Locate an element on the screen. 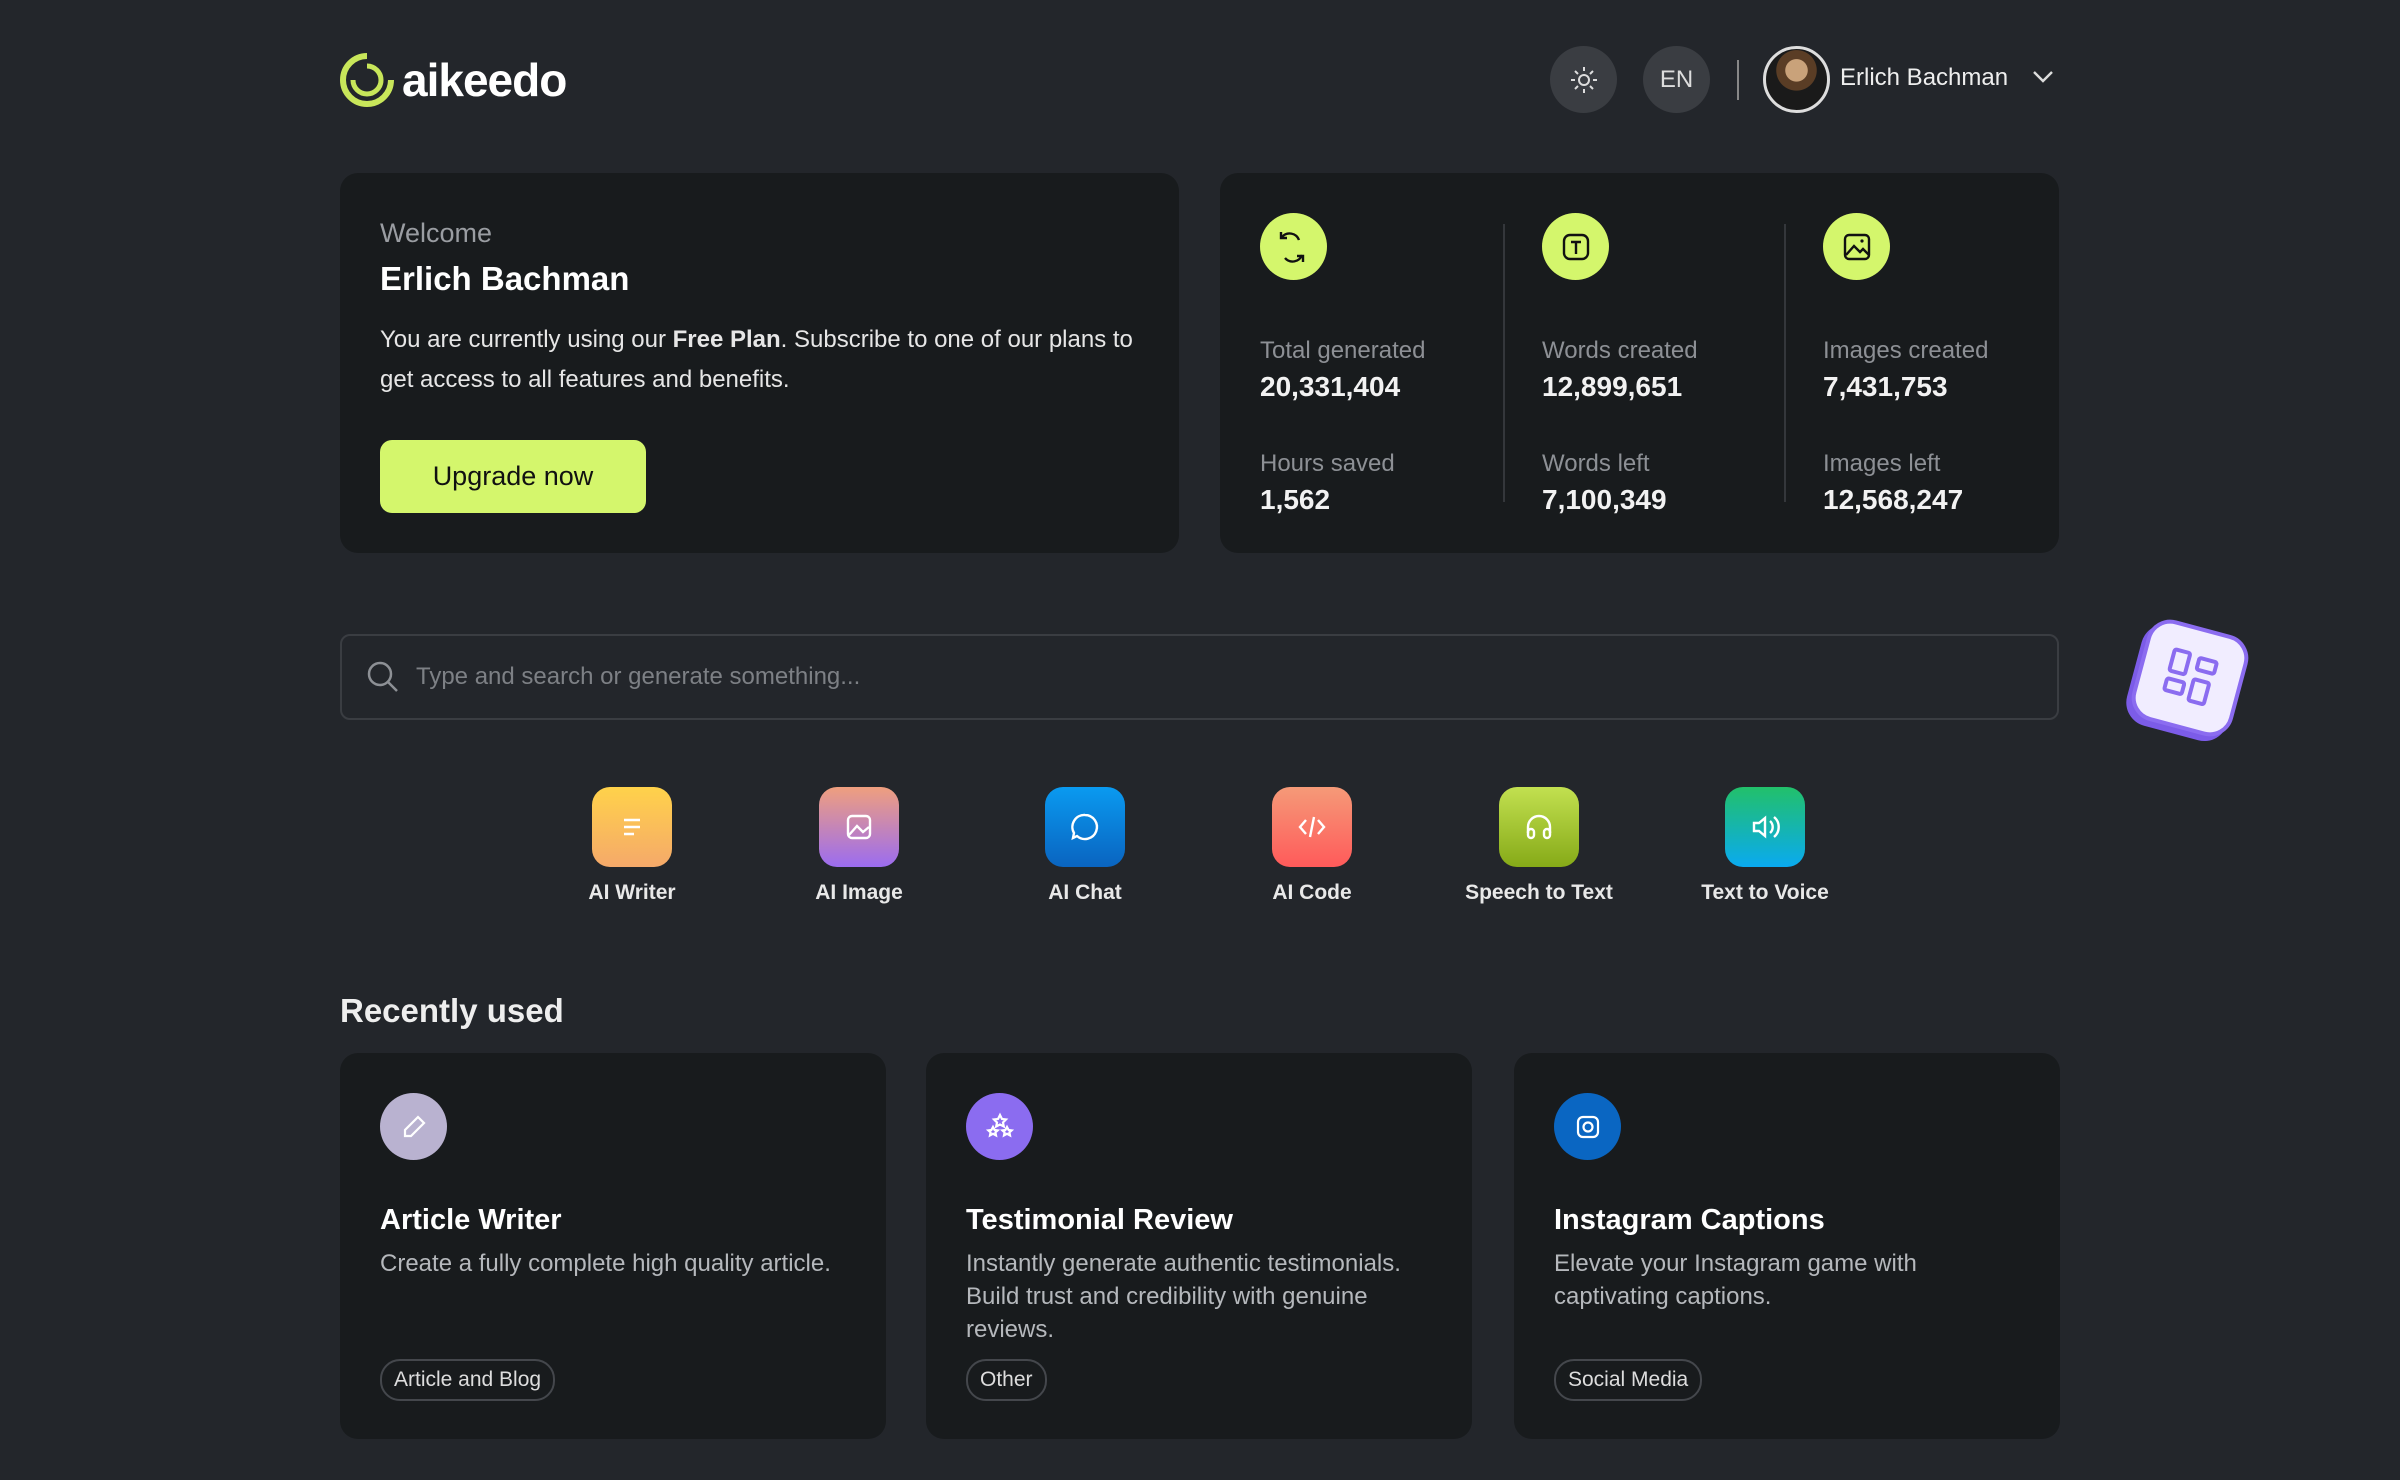 The image size is (2400, 1480). tool-label: AI Image is located at coordinates (859, 892).